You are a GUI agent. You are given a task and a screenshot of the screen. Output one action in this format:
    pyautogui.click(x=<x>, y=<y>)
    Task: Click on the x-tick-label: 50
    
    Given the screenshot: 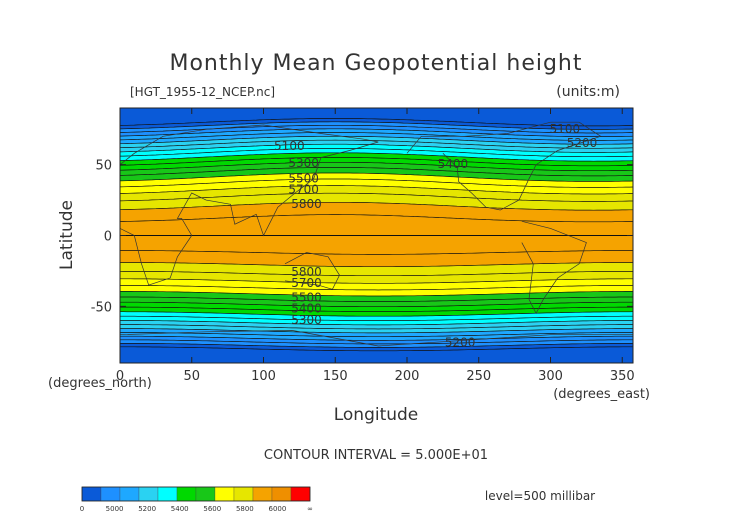 What is the action you would take?
    pyautogui.click(x=191, y=376)
    